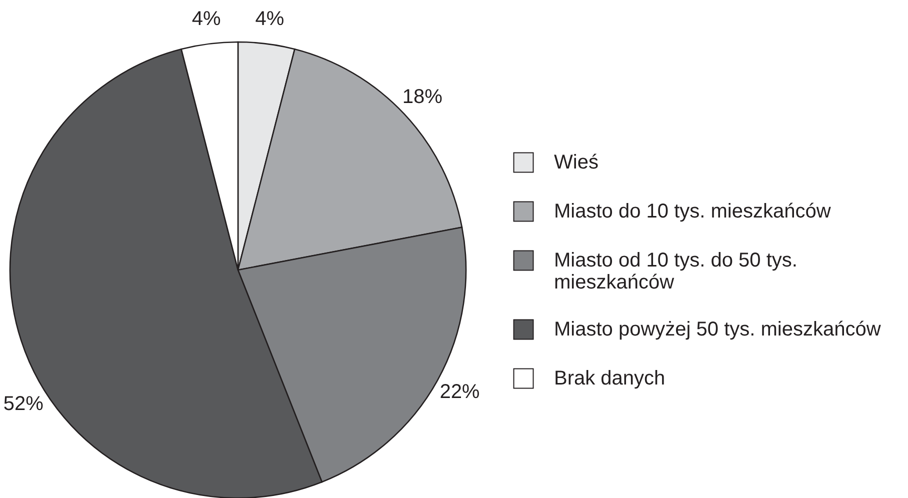  I want to click on legend-label: Miasto od 10 tys. do 50 tys. mieszkańców, so click(676, 272).